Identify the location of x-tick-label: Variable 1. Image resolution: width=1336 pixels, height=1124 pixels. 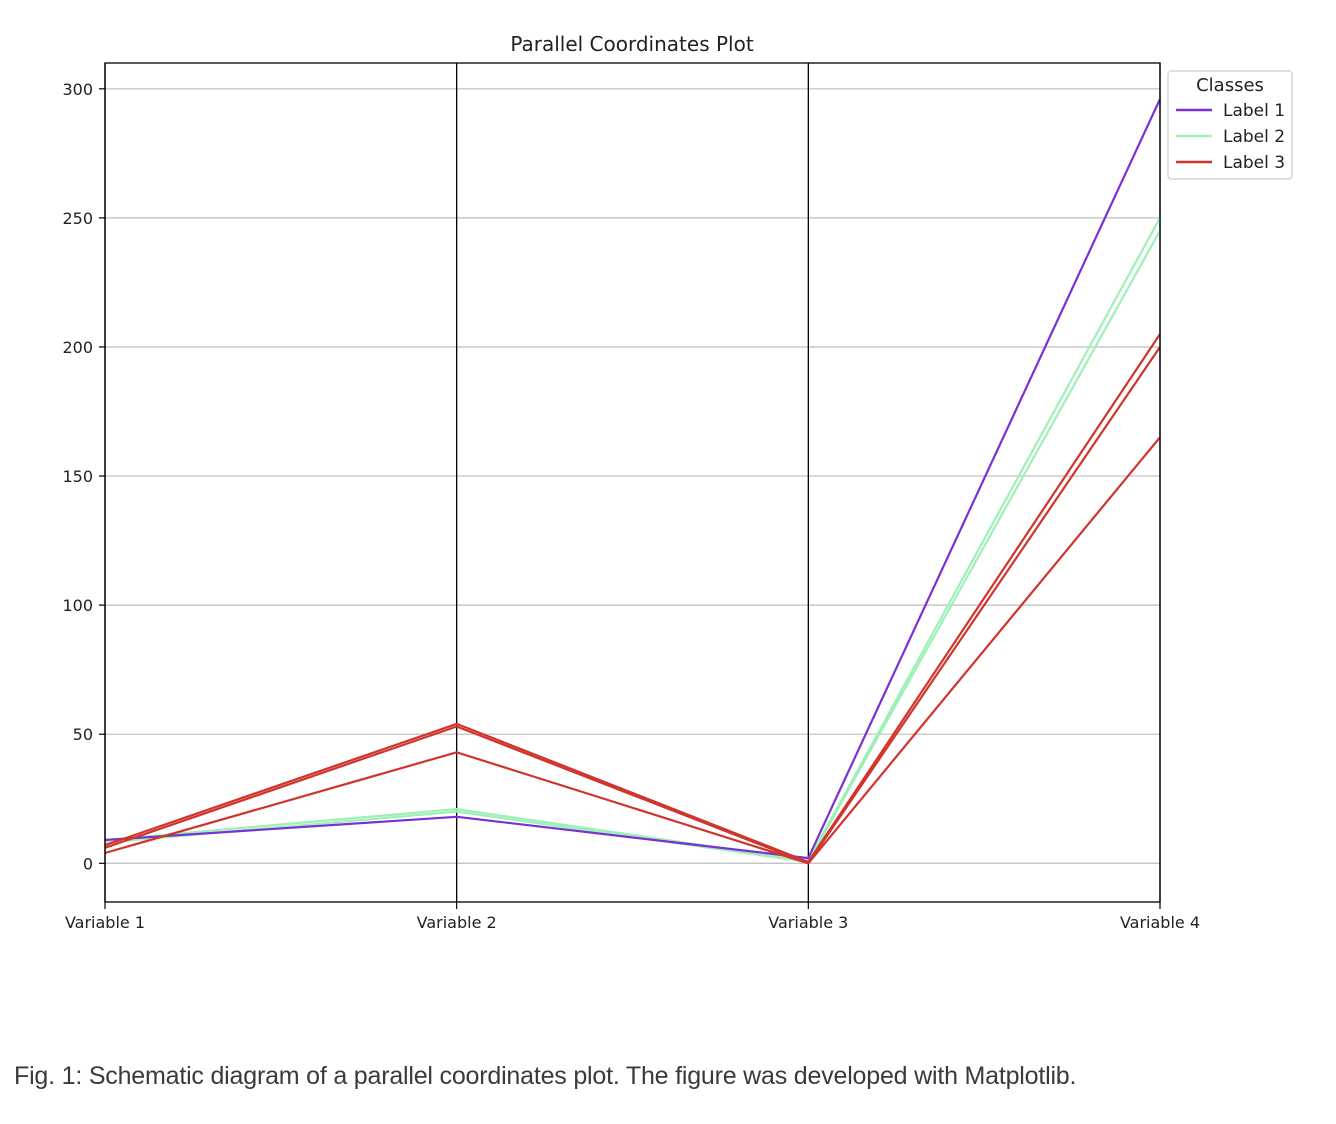
(105, 922).